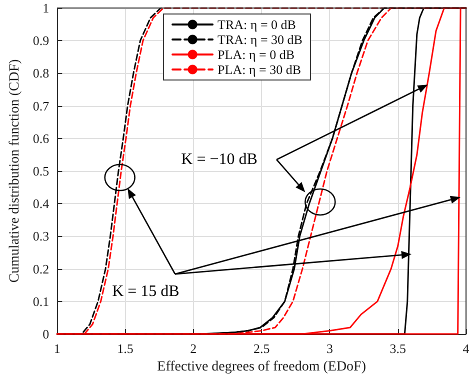 This screenshot has height=383, width=474. I want to click on legend-label: TRA: η = 0 dB, so click(257, 24).